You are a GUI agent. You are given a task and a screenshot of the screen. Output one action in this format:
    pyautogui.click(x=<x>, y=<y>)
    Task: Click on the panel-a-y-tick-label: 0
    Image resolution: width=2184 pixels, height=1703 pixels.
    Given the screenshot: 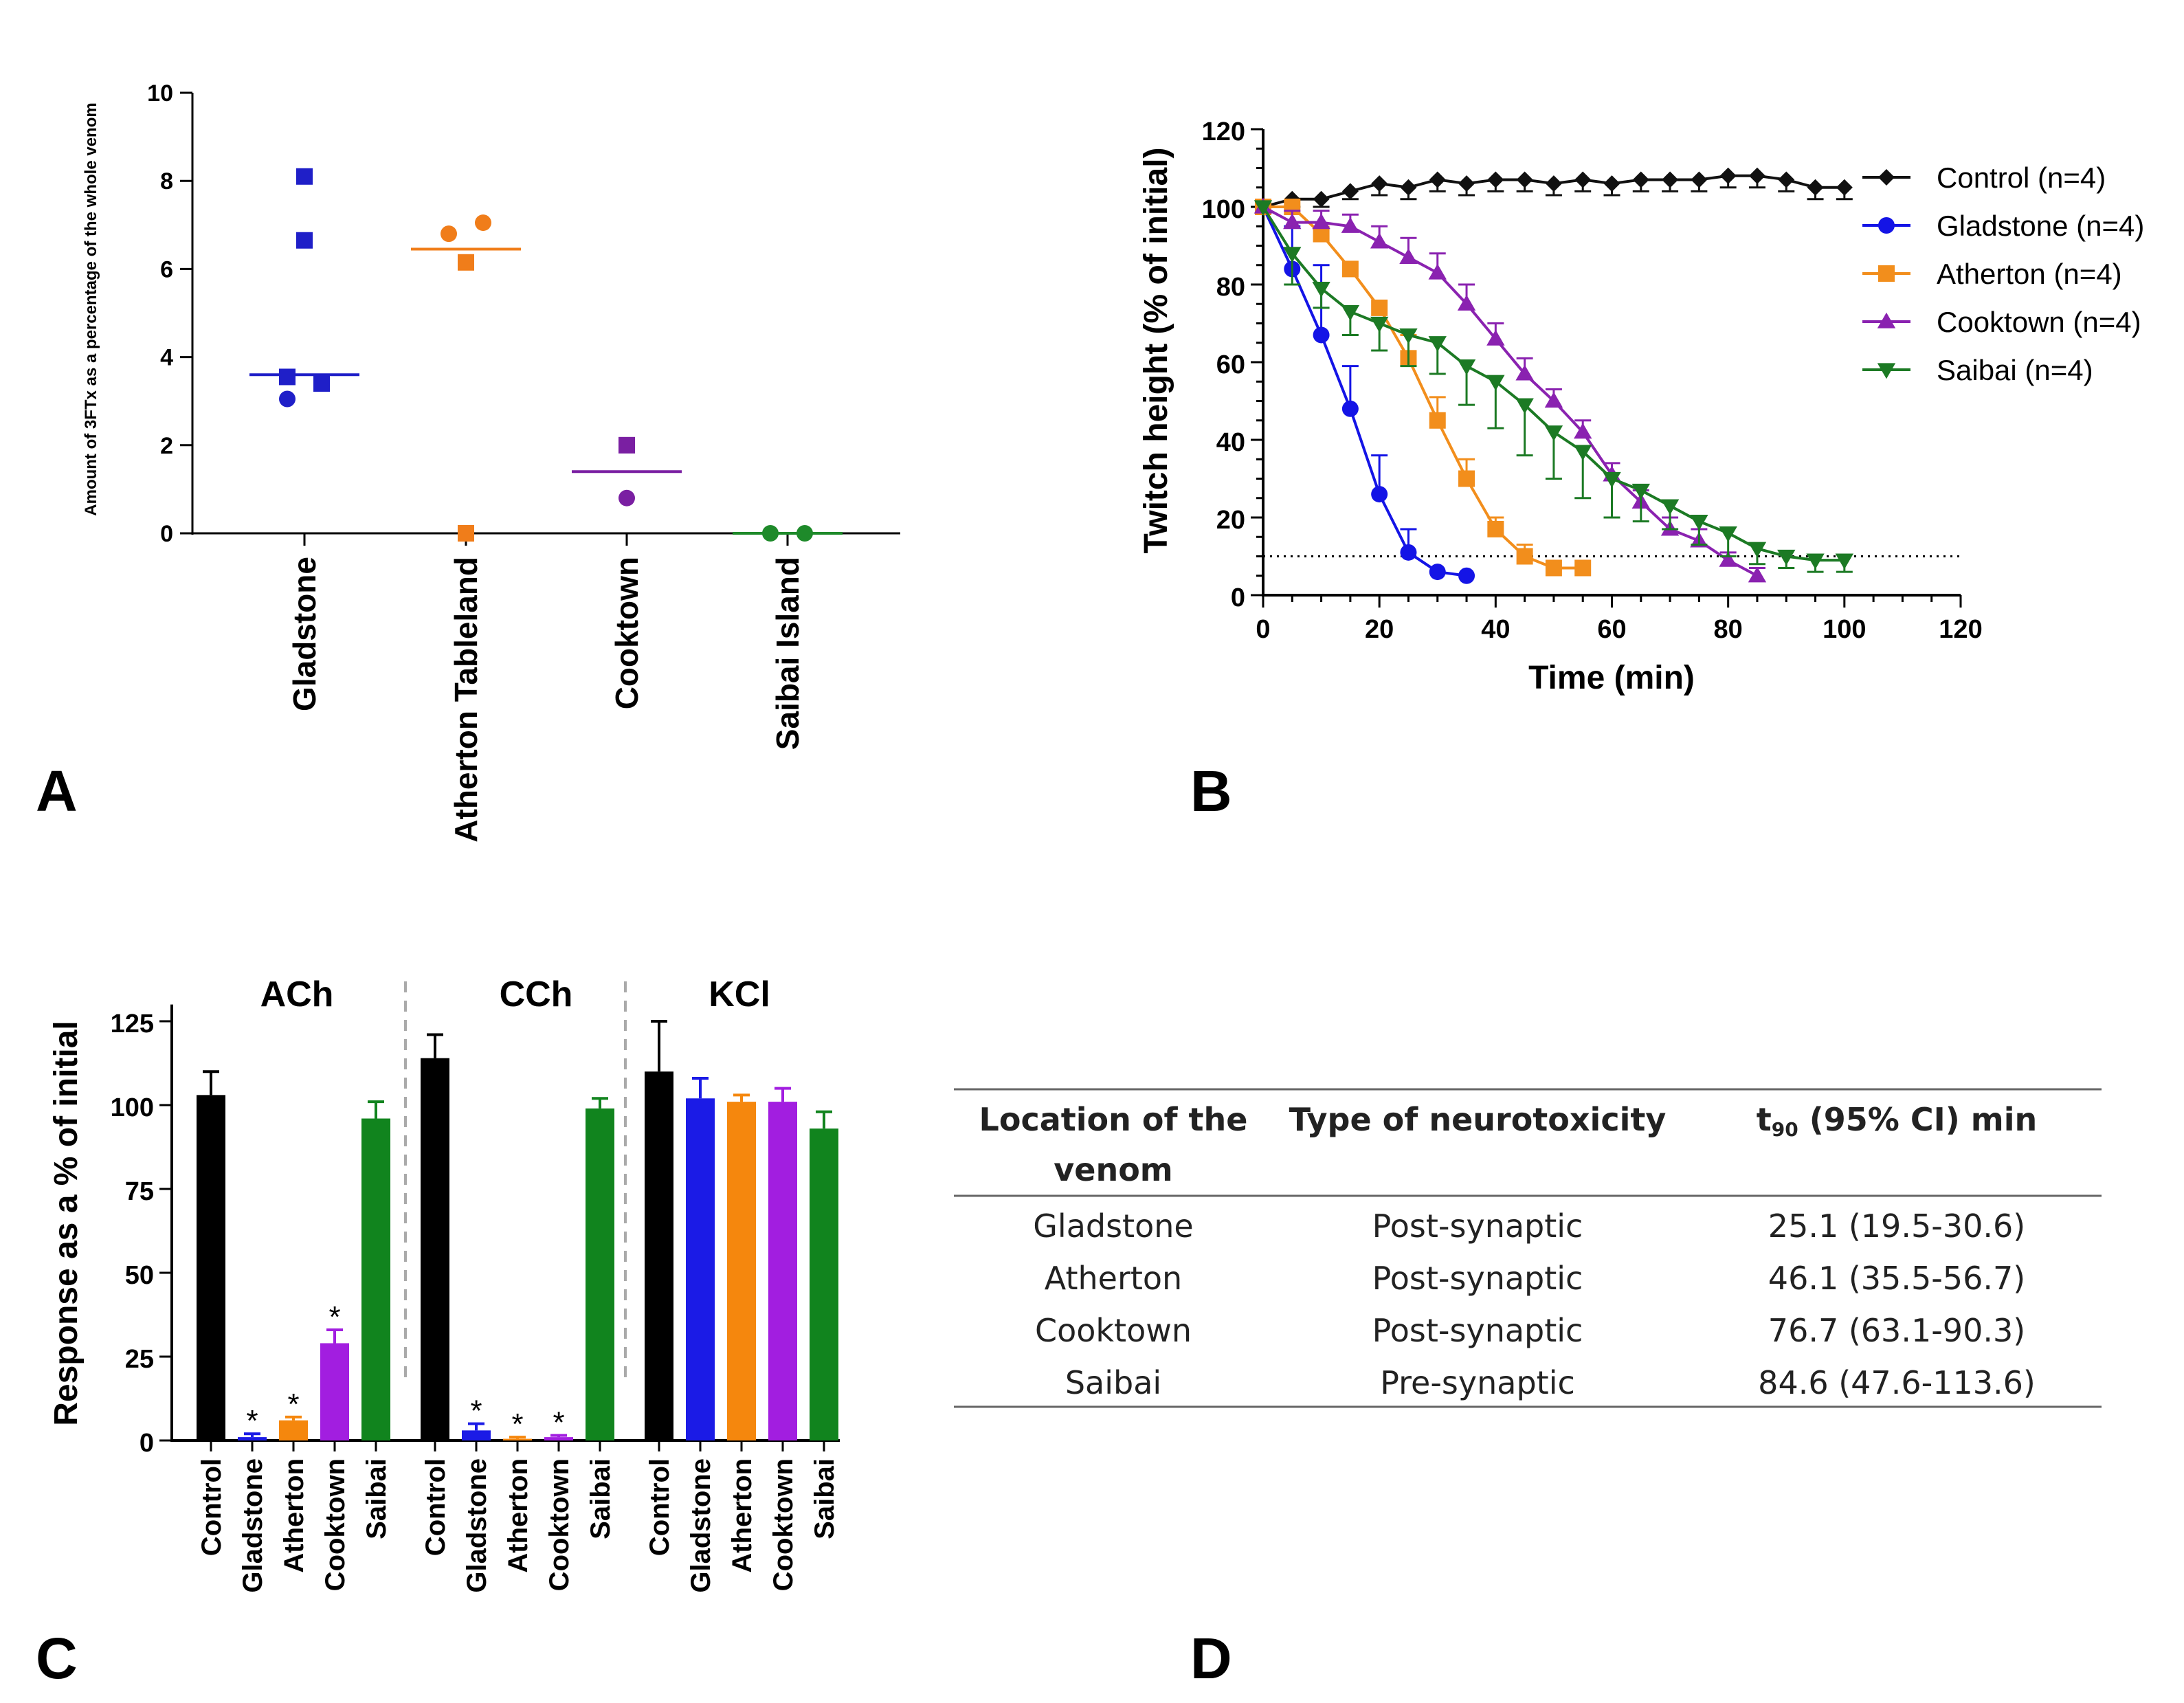 What is the action you would take?
    pyautogui.click(x=166, y=534)
    